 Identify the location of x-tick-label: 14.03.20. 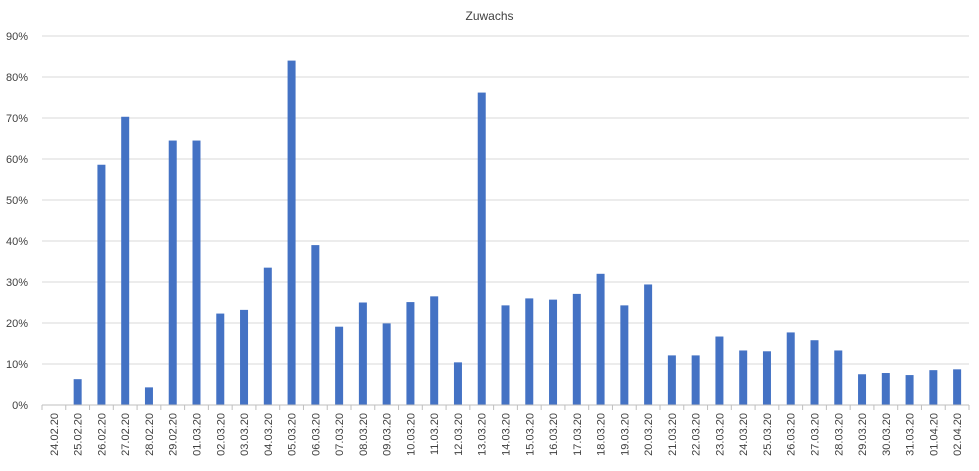
(507, 434).